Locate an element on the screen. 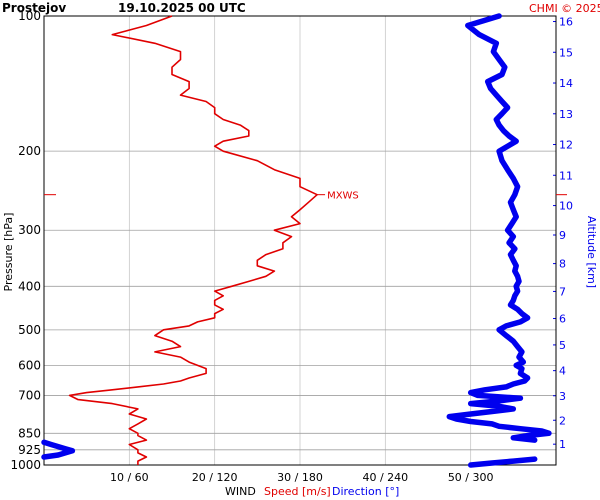 The image size is (600, 500). pressure-tick-label: 1000 is located at coordinates (25, 465).